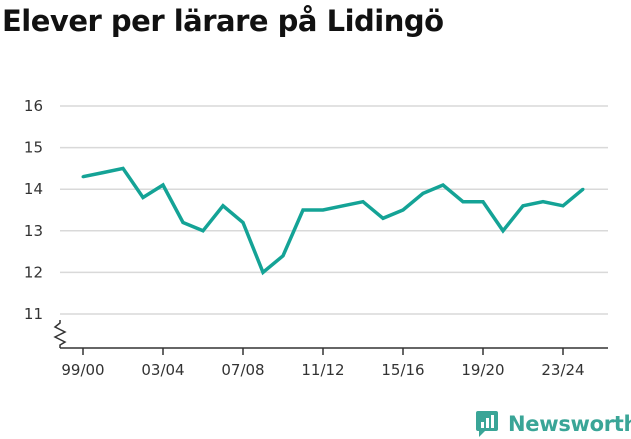 The width and height of the screenshot is (631, 439). I want to click on y-tick-label-12: 12, so click(33, 272).